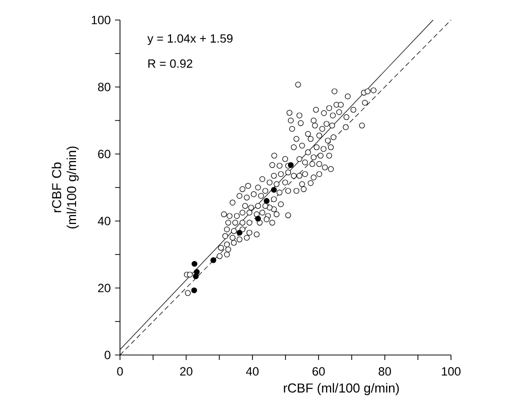  What do you see at coordinates (101, 20) in the screenshot?
I see `y-tick-label: 100` at bounding box center [101, 20].